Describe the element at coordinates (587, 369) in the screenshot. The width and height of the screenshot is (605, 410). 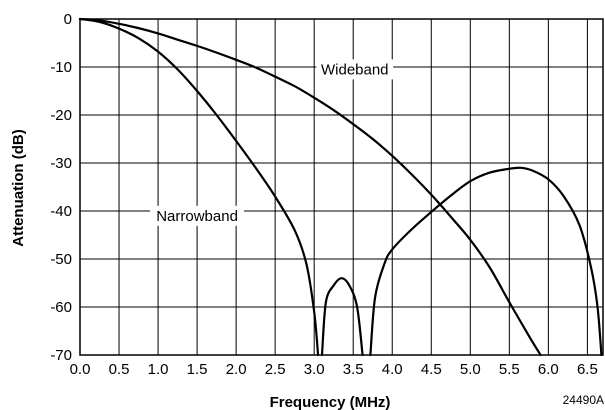
I see `x-tick-label: 6.5` at that location.